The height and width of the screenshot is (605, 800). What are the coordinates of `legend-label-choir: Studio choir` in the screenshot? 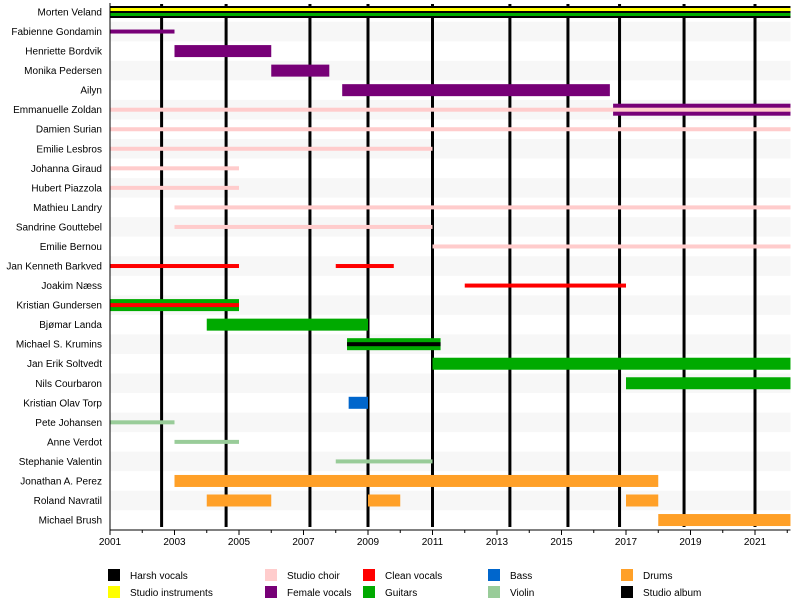 It's located at (313, 576).